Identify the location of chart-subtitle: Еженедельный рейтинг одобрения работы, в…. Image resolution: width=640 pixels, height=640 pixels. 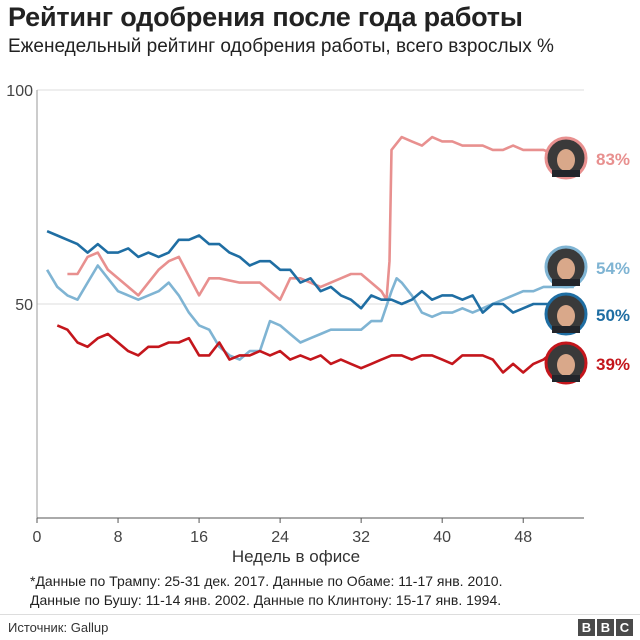
(281, 46).